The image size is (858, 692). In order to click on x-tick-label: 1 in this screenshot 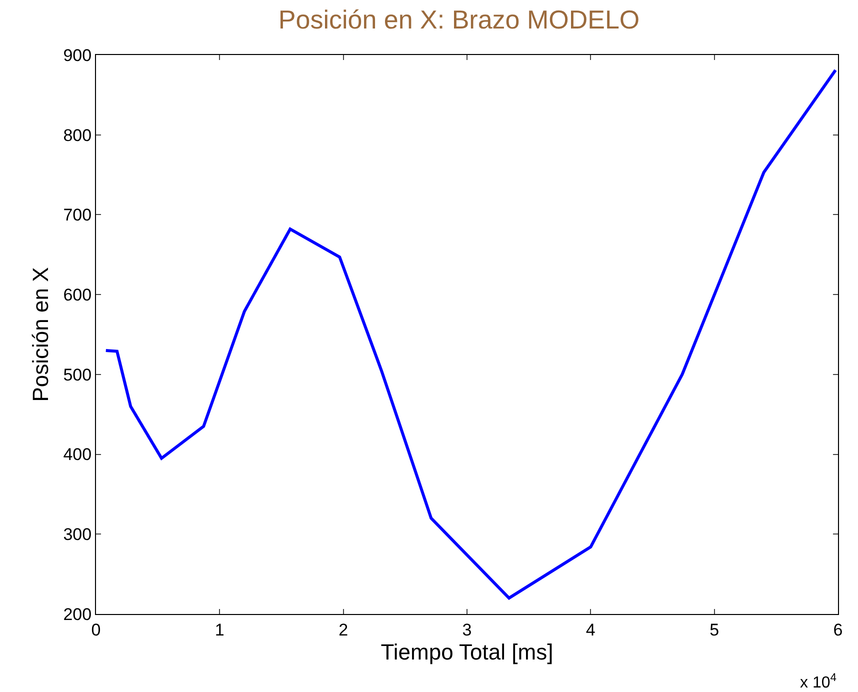, I will do `click(219, 630)`.